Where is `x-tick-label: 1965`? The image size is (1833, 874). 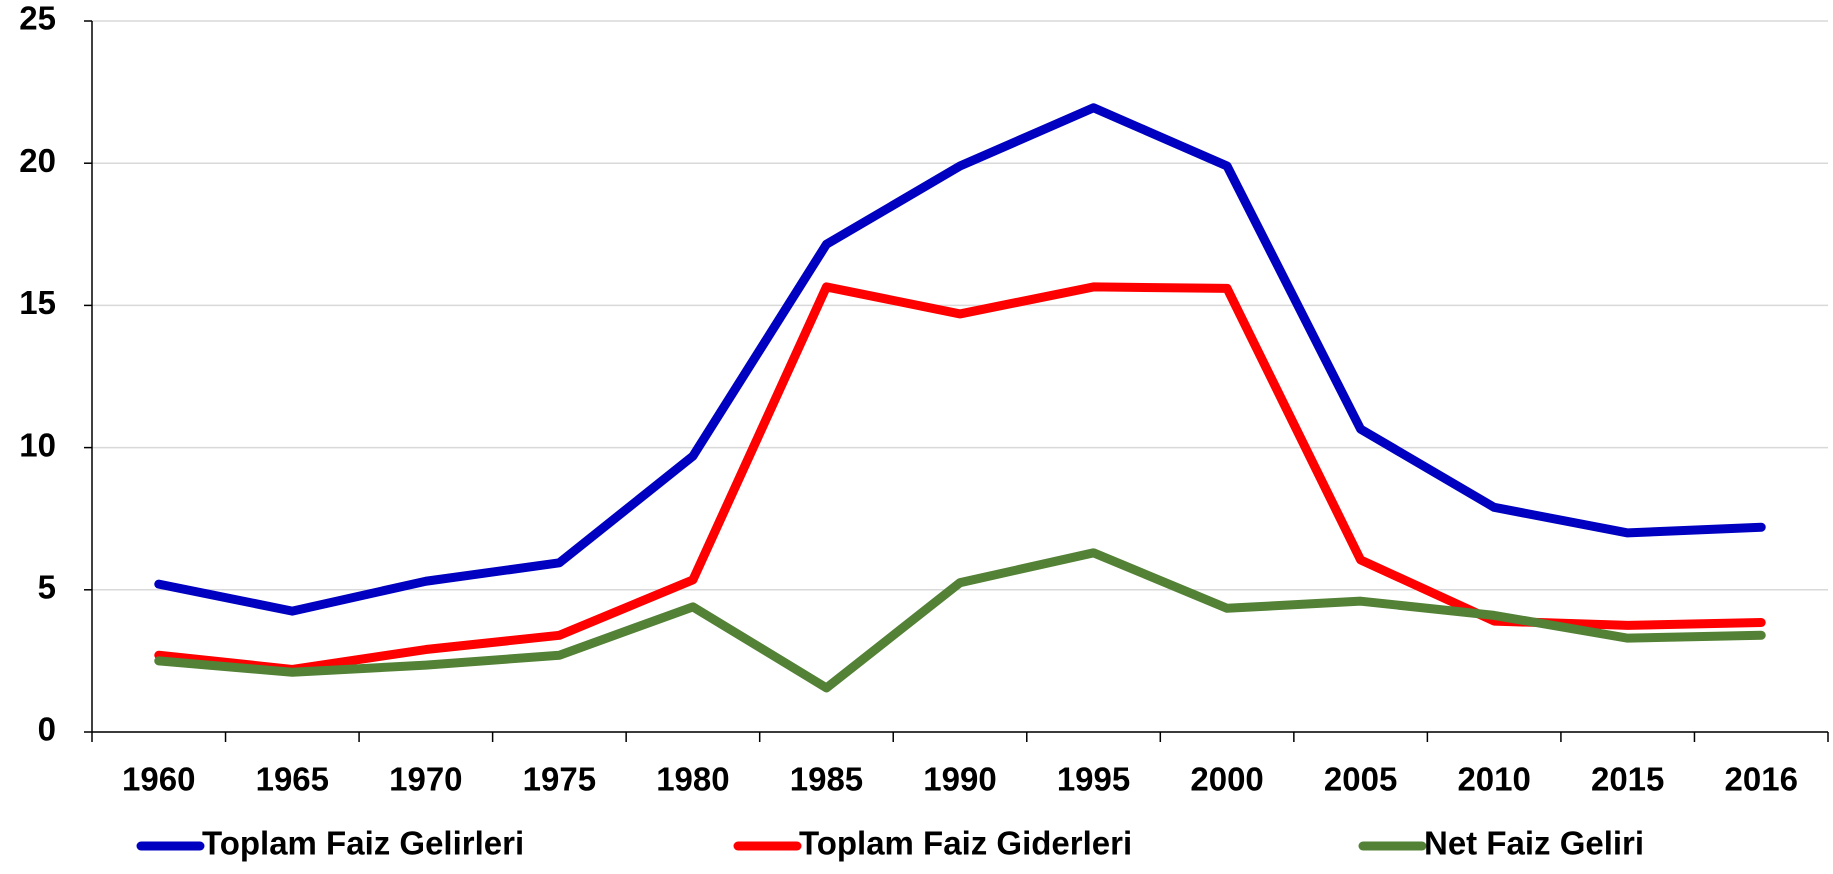 x-tick-label: 1965 is located at coordinates (292, 779).